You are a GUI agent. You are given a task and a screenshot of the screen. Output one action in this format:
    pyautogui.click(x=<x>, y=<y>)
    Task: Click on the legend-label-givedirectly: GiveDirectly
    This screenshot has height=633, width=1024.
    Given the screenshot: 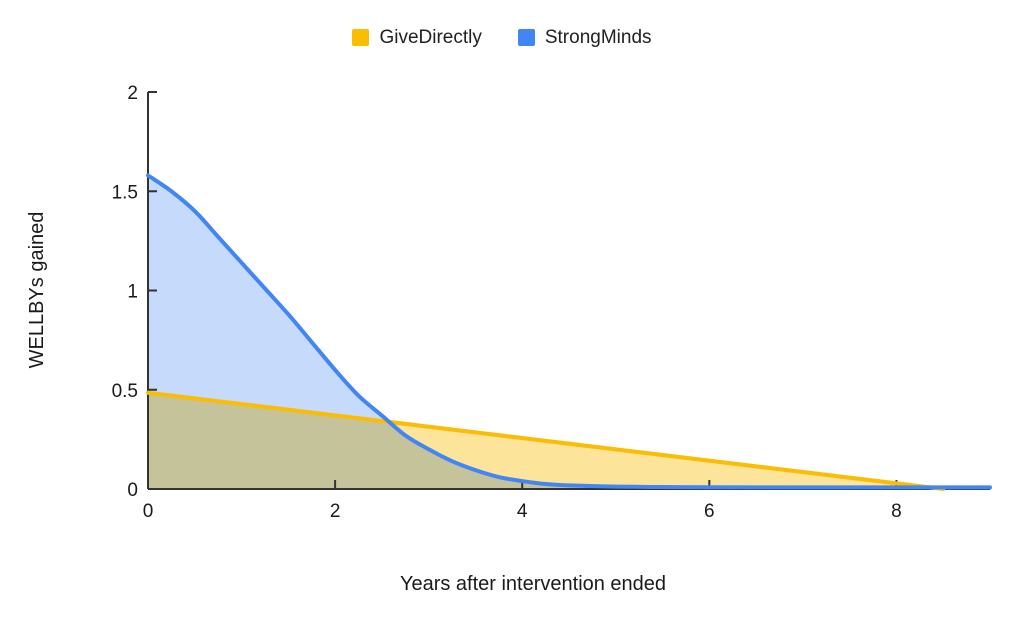 What is the action you would take?
    pyautogui.click(x=430, y=37)
    